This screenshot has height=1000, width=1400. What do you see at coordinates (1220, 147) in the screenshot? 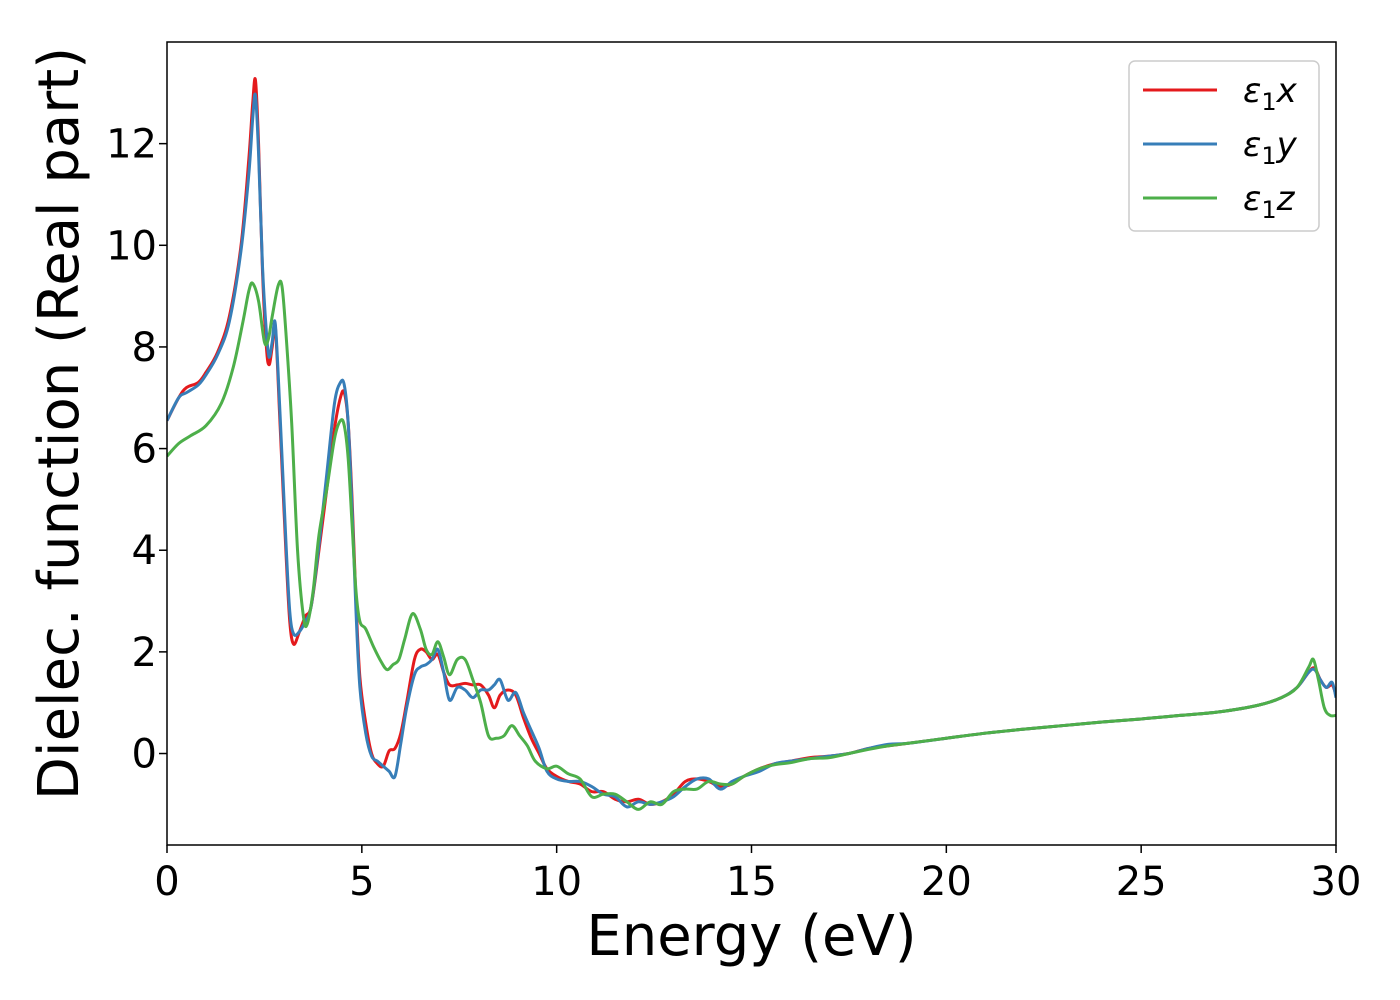
I see `legend-item-y: ε1y` at bounding box center [1220, 147].